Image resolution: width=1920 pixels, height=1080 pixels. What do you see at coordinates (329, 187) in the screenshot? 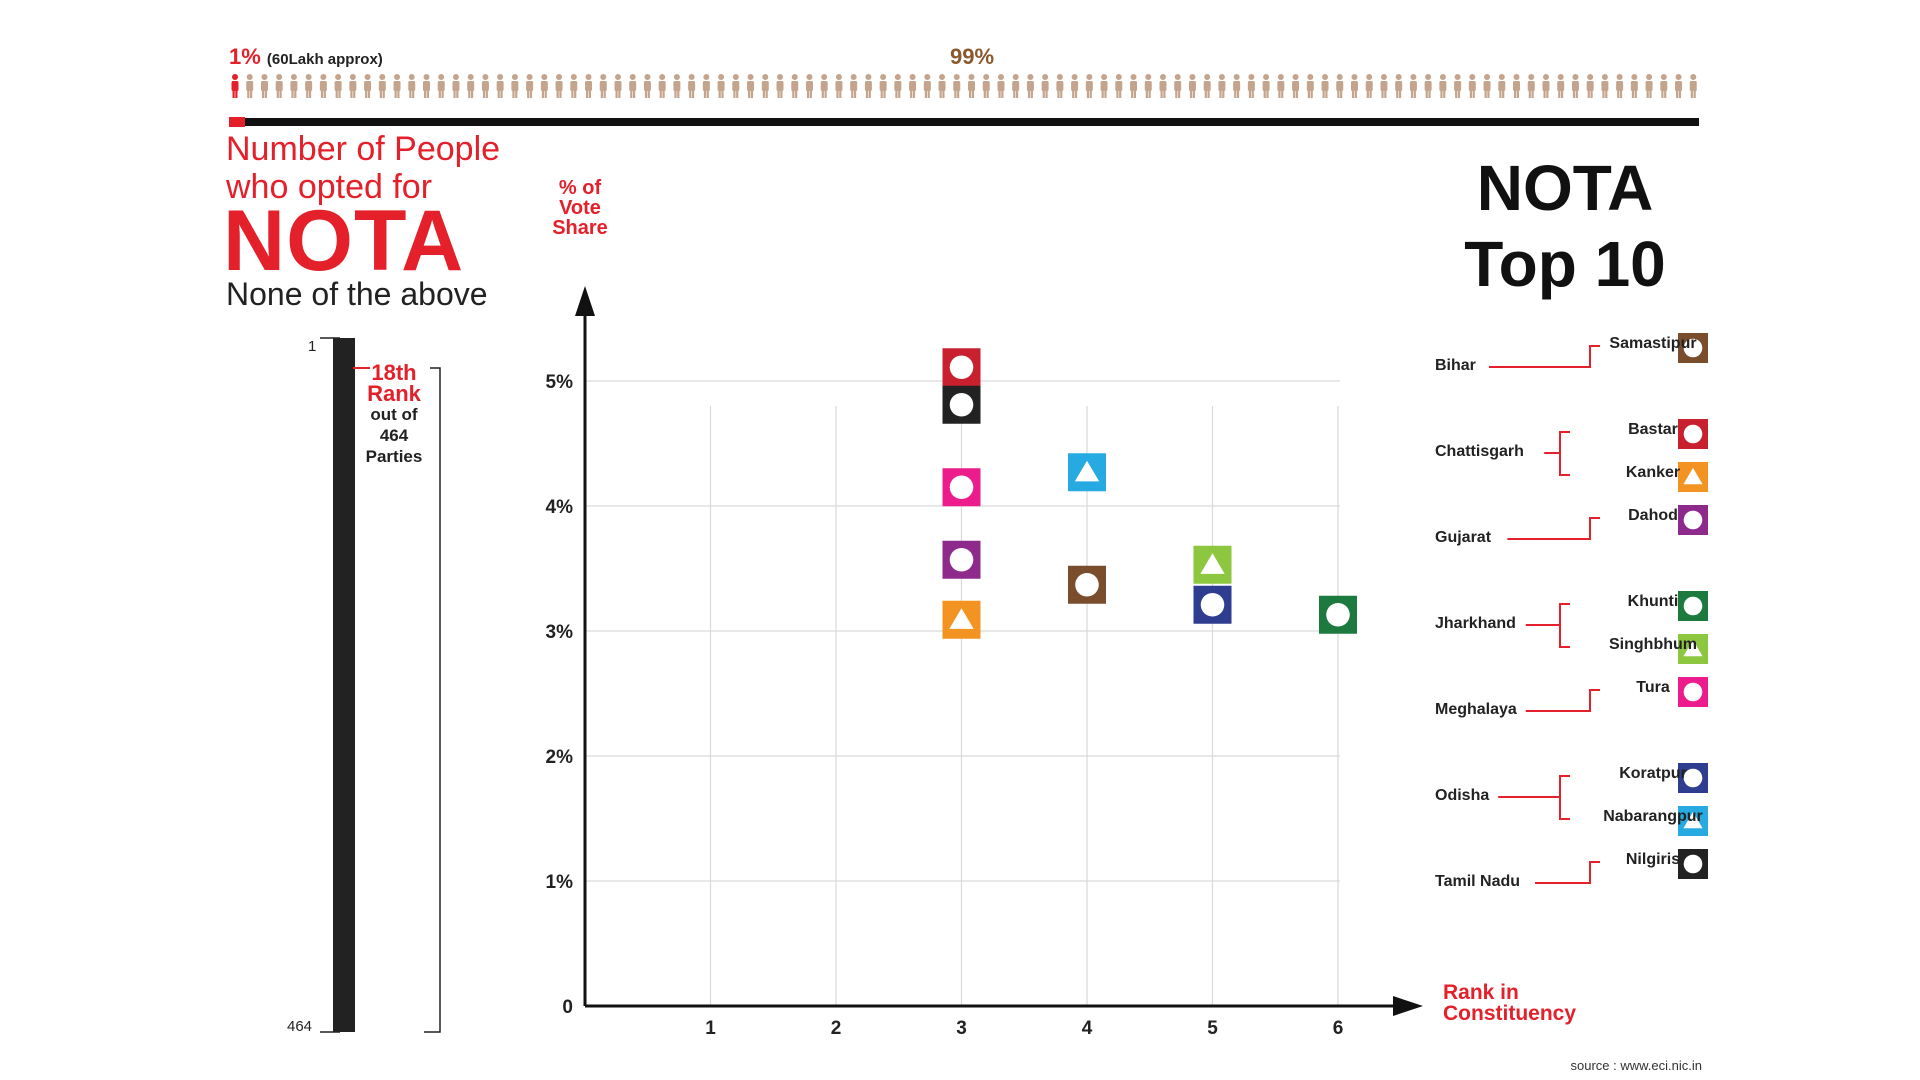
I see `title-line-2: who opted for` at bounding box center [329, 187].